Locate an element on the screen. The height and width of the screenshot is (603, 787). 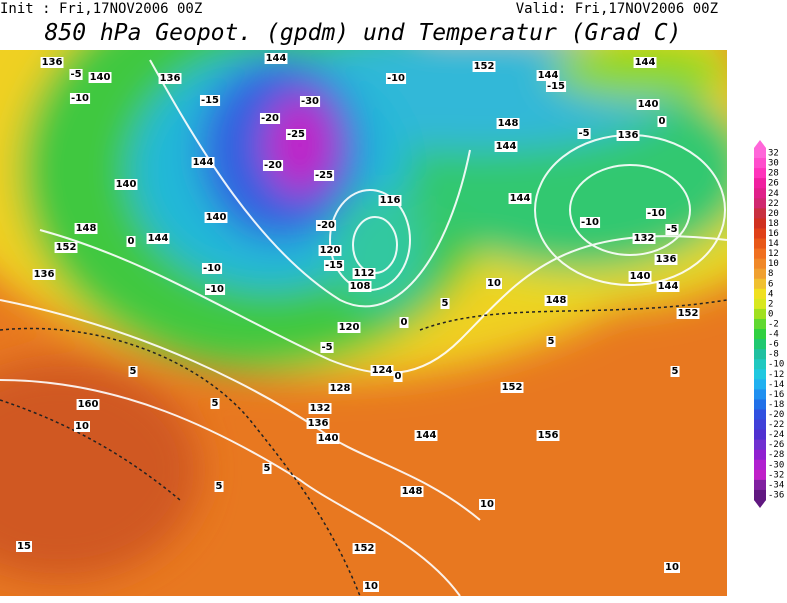
colorbar-label: 14 is located at coordinates (773, 244).